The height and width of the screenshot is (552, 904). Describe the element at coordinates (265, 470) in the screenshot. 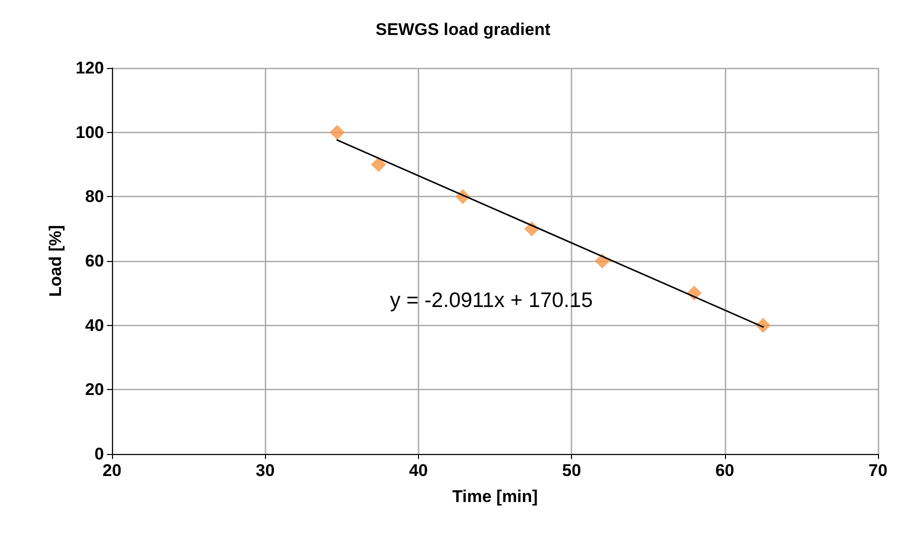

I see `x-tick-label: 30` at that location.